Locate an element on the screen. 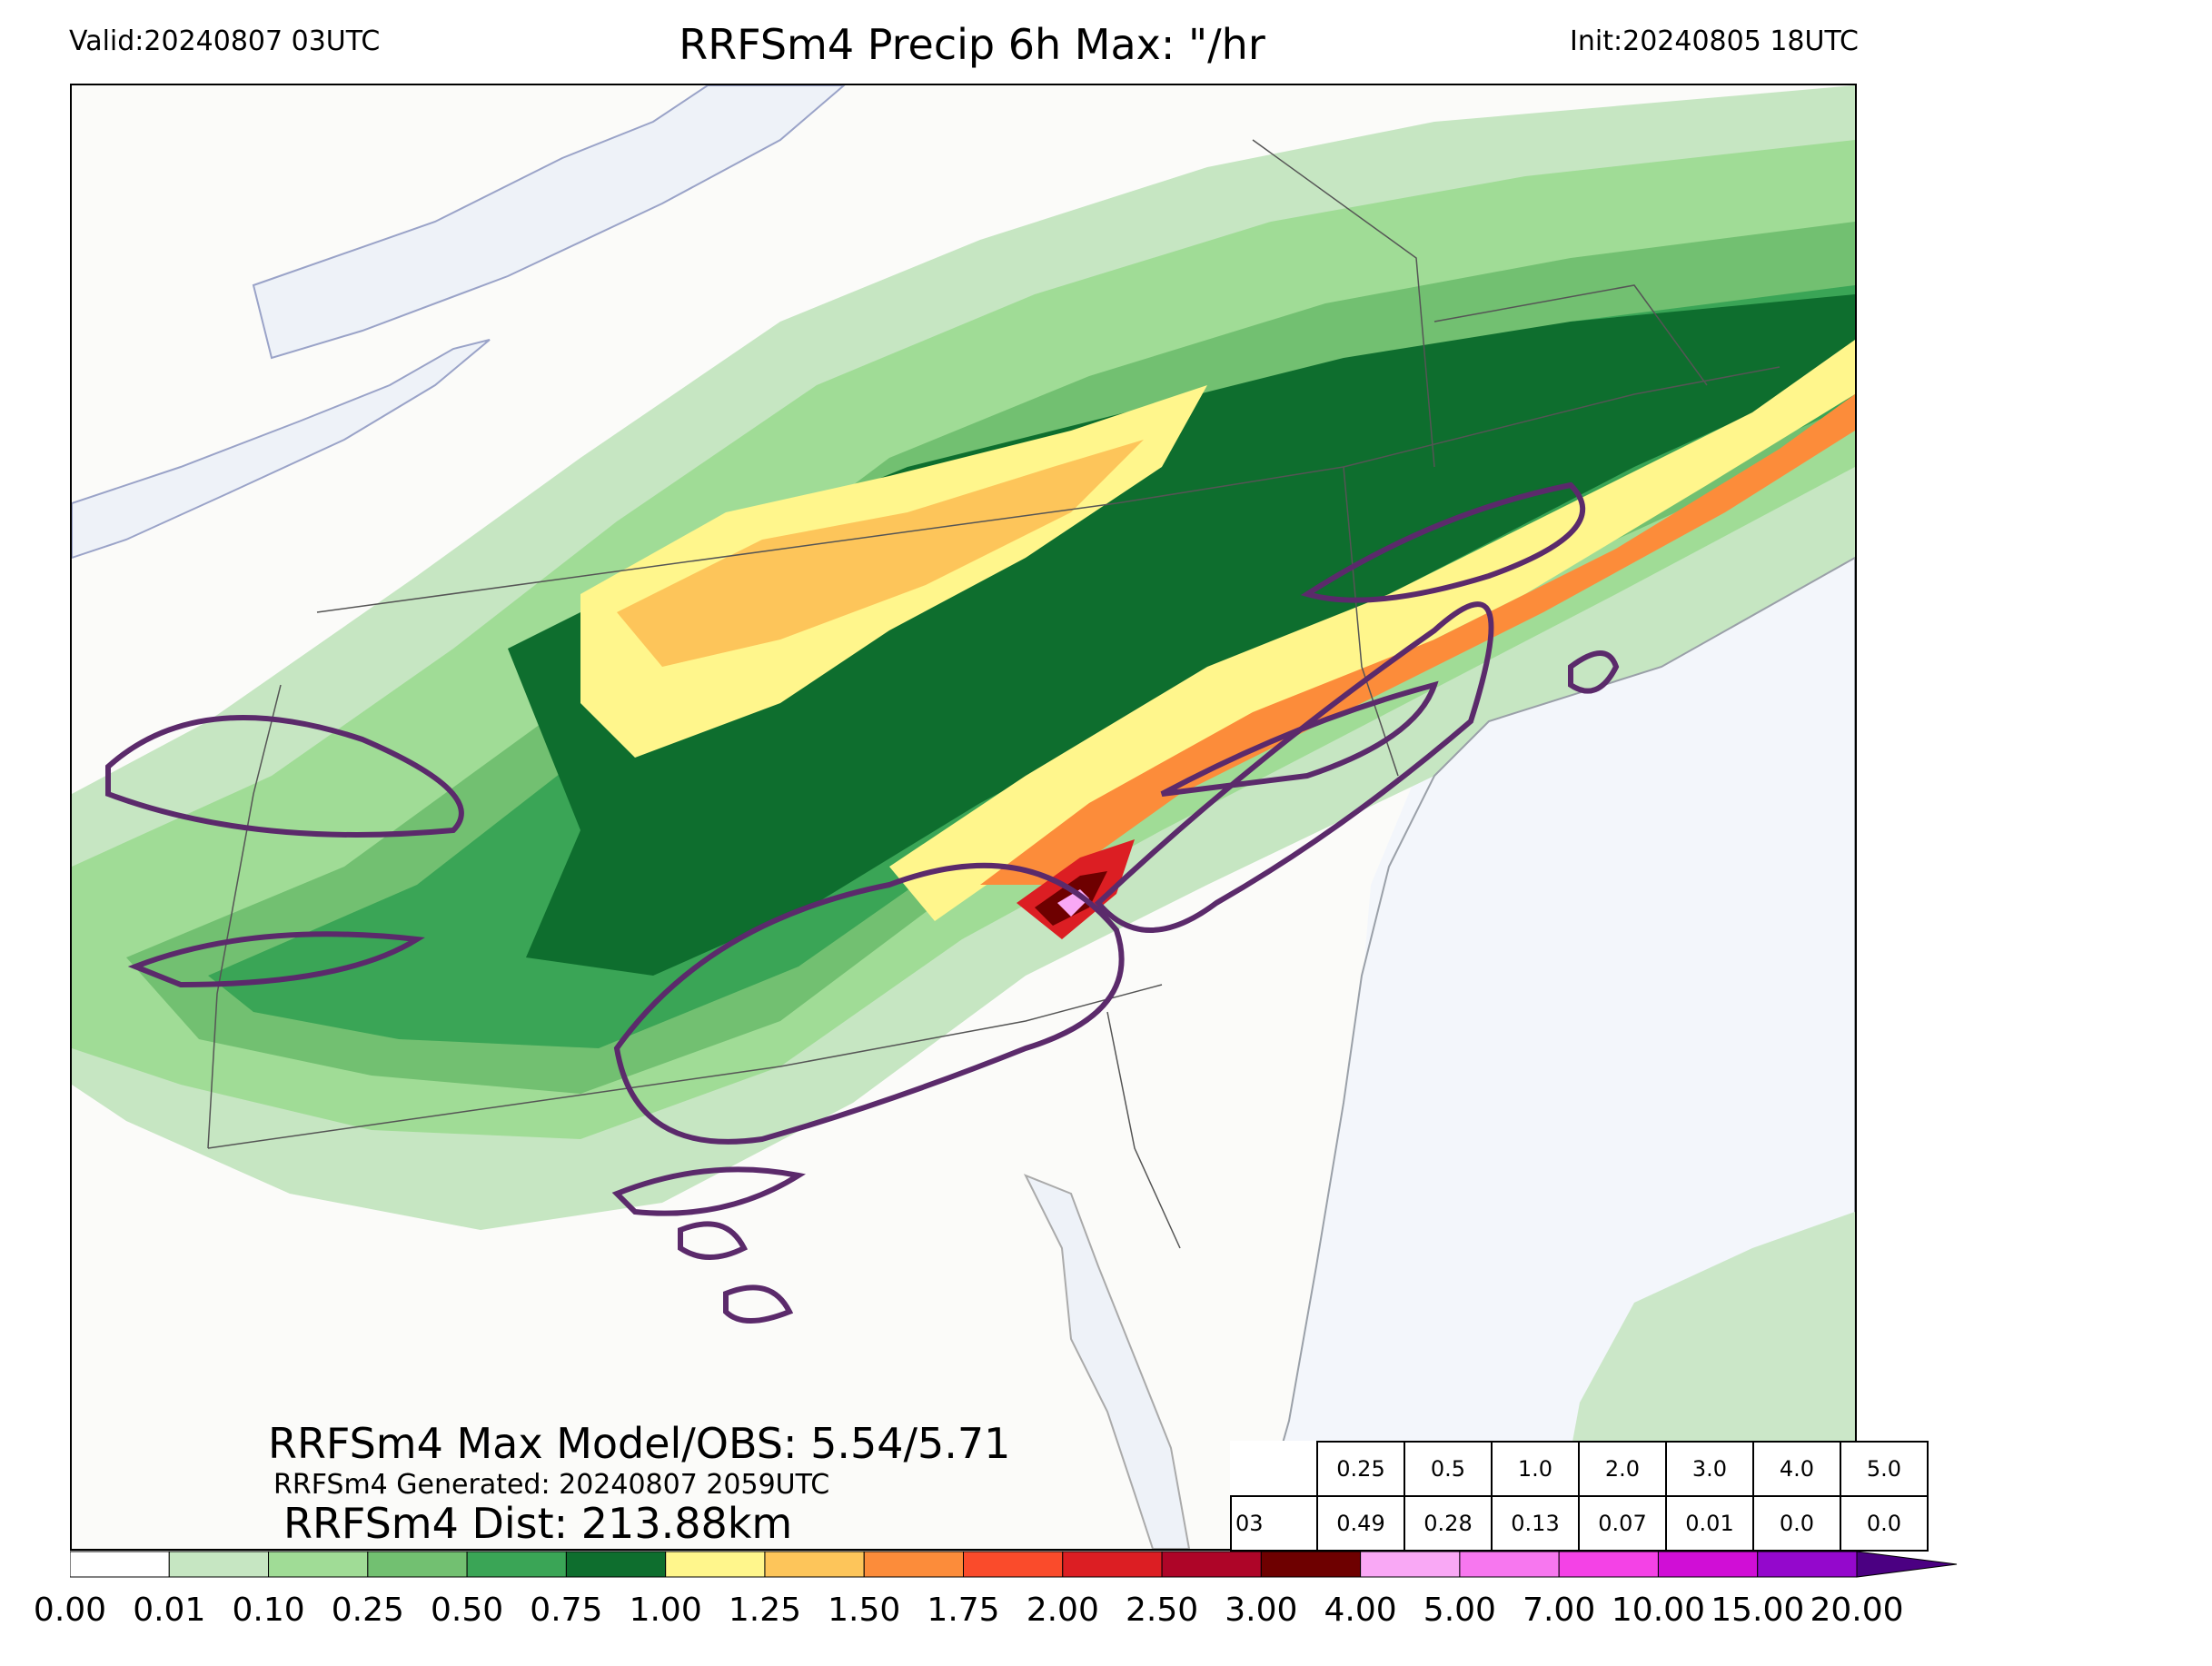 This screenshot has height=1666, width=2212. threshold-cell: 0.5 is located at coordinates (1448, 1469).